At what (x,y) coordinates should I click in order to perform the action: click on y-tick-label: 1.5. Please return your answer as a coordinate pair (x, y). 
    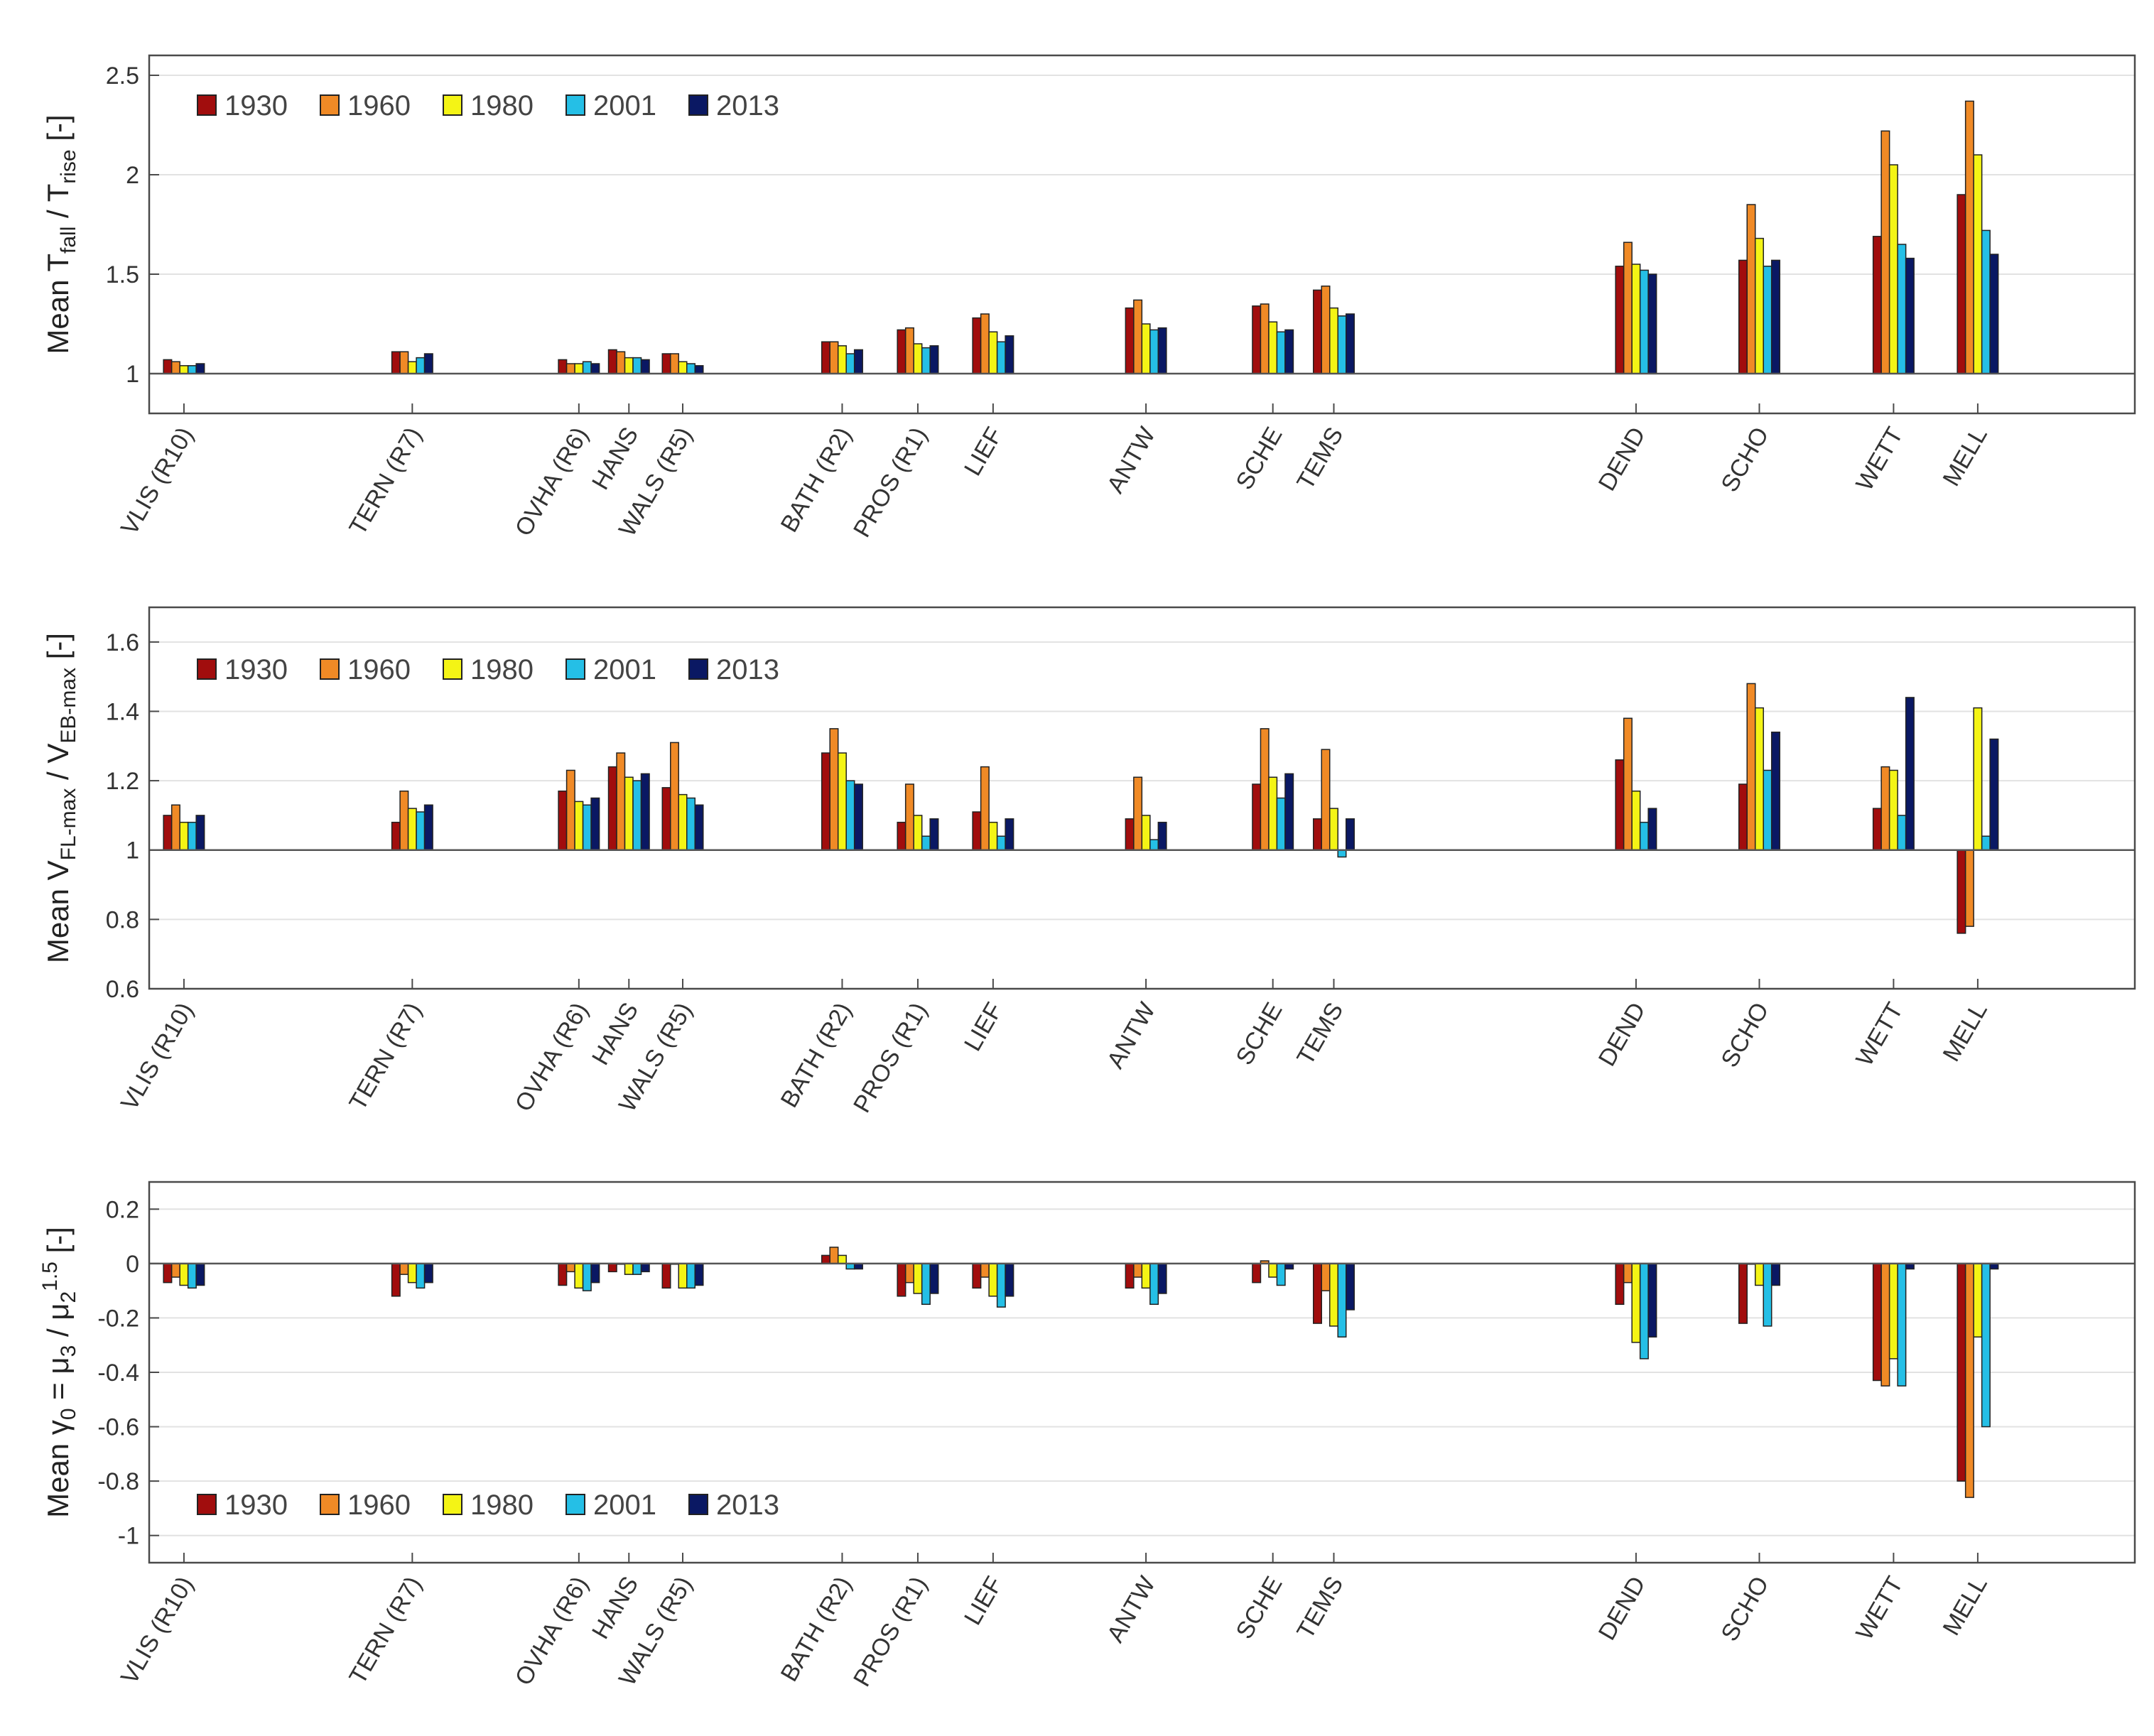
    Looking at the image, I should click on (123, 274).